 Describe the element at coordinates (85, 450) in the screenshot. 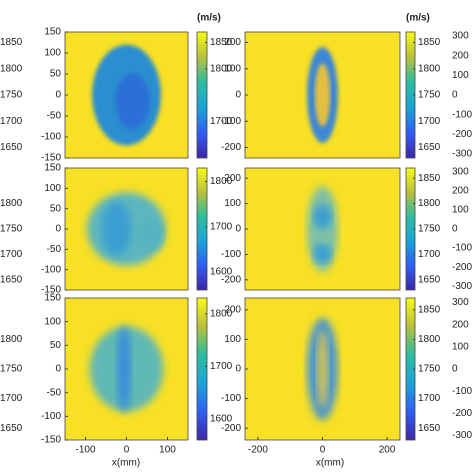

I see `x-tick-label: -100` at that location.